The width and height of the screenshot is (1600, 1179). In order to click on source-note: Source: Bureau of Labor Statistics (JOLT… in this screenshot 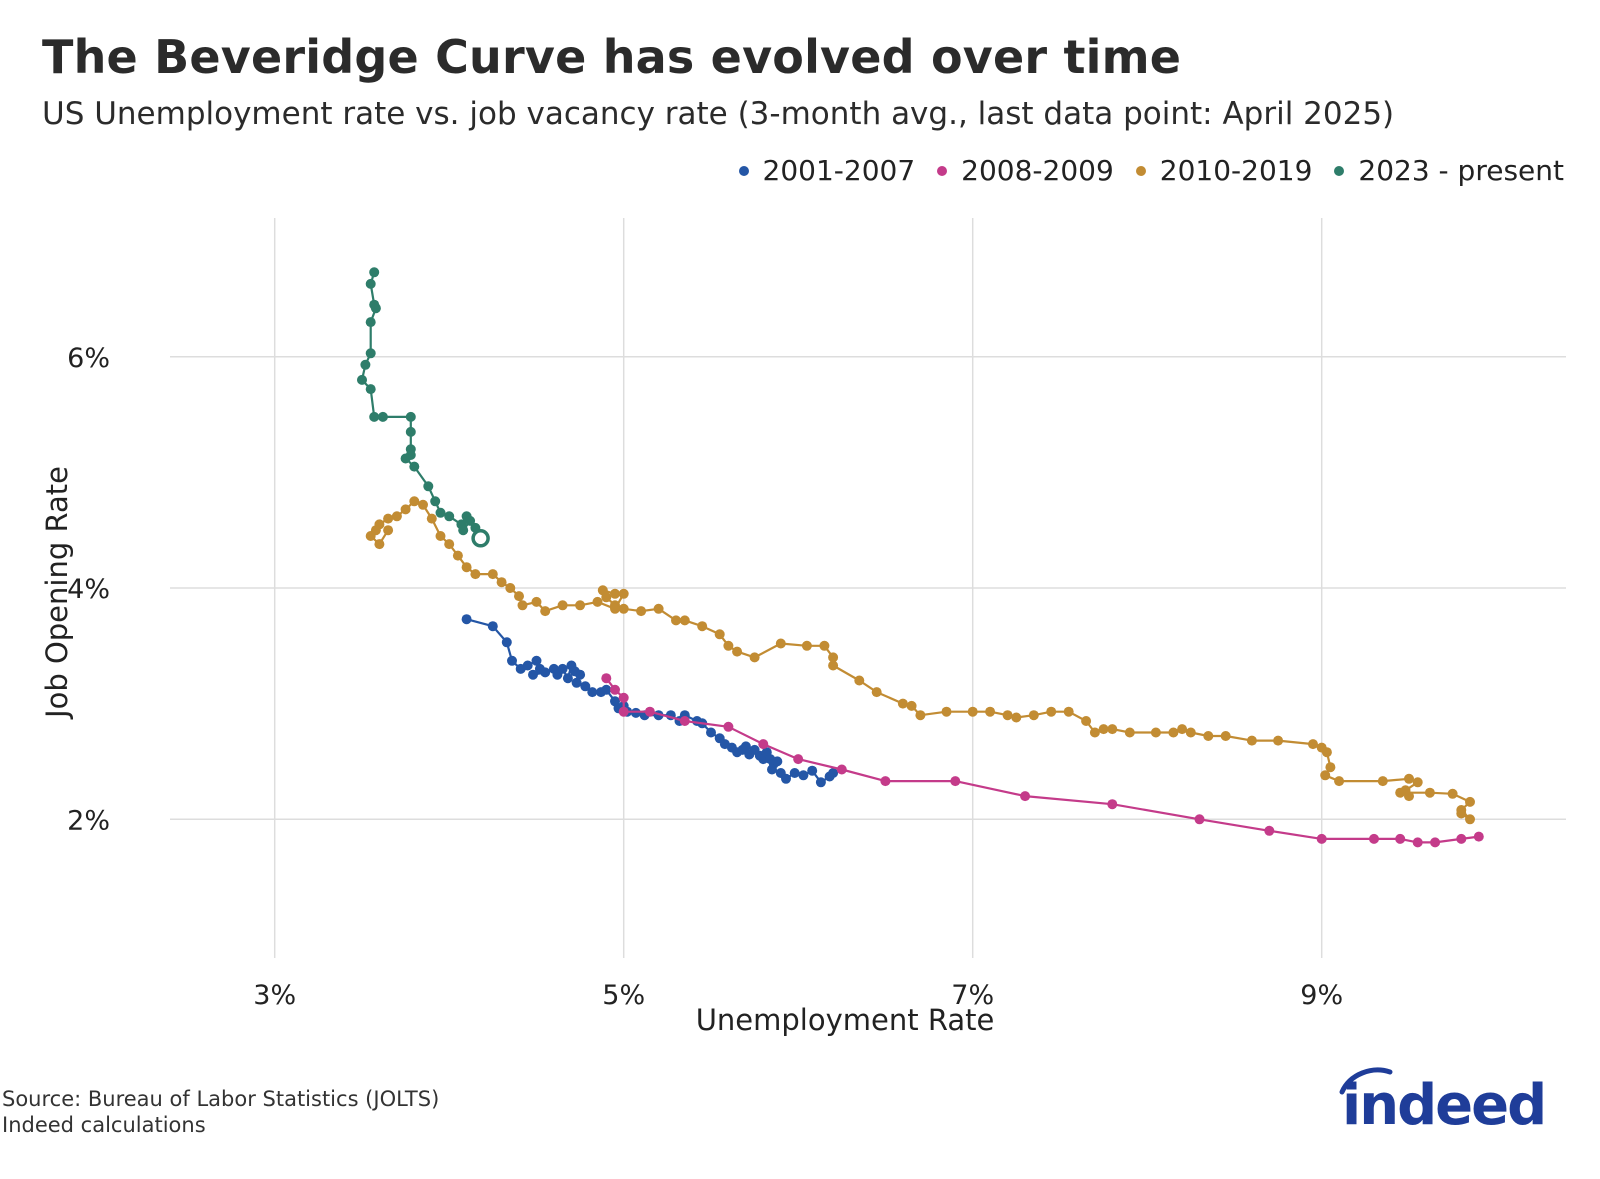, I will do `click(220, 1112)`.